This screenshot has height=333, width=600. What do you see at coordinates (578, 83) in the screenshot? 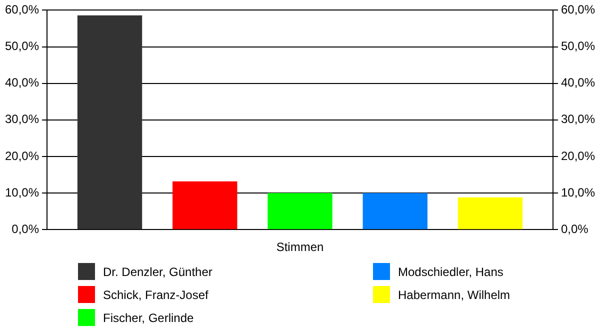
I see `text: 40,0%` at bounding box center [578, 83].